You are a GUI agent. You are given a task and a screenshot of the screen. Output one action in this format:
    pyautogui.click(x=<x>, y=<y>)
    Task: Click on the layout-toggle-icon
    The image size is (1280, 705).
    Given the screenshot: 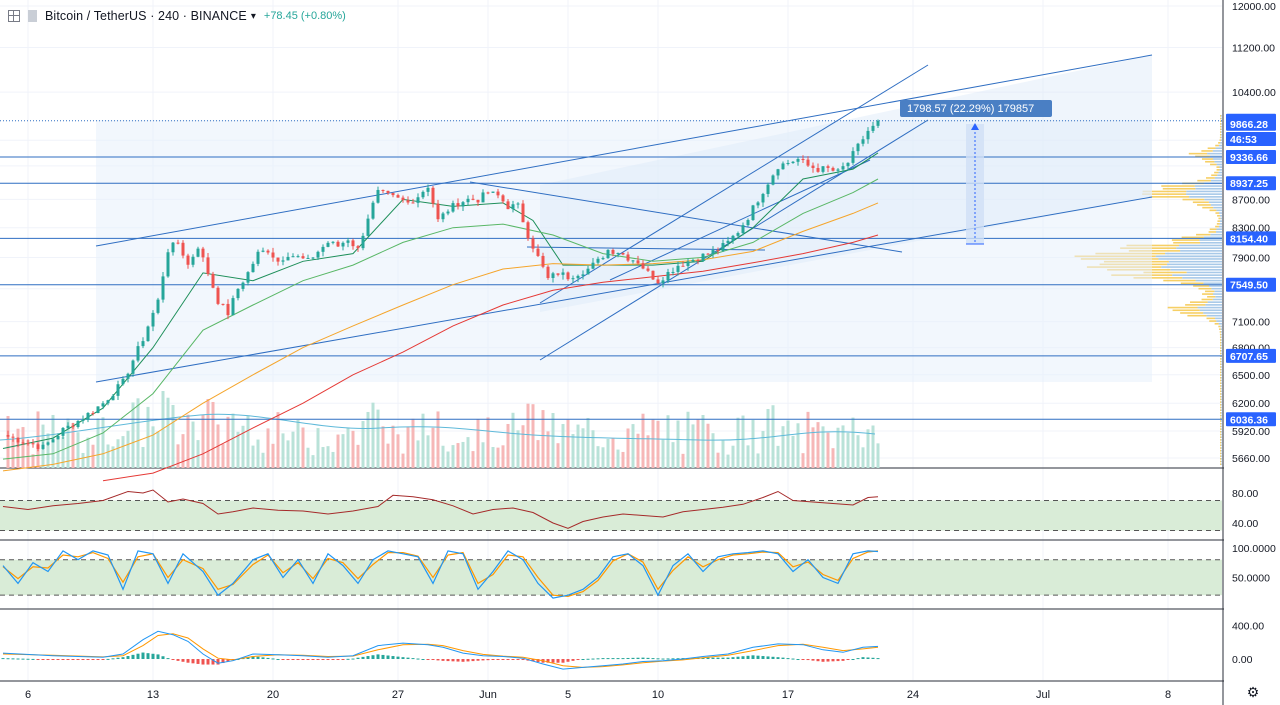 What is the action you would take?
    pyautogui.click(x=14, y=16)
    